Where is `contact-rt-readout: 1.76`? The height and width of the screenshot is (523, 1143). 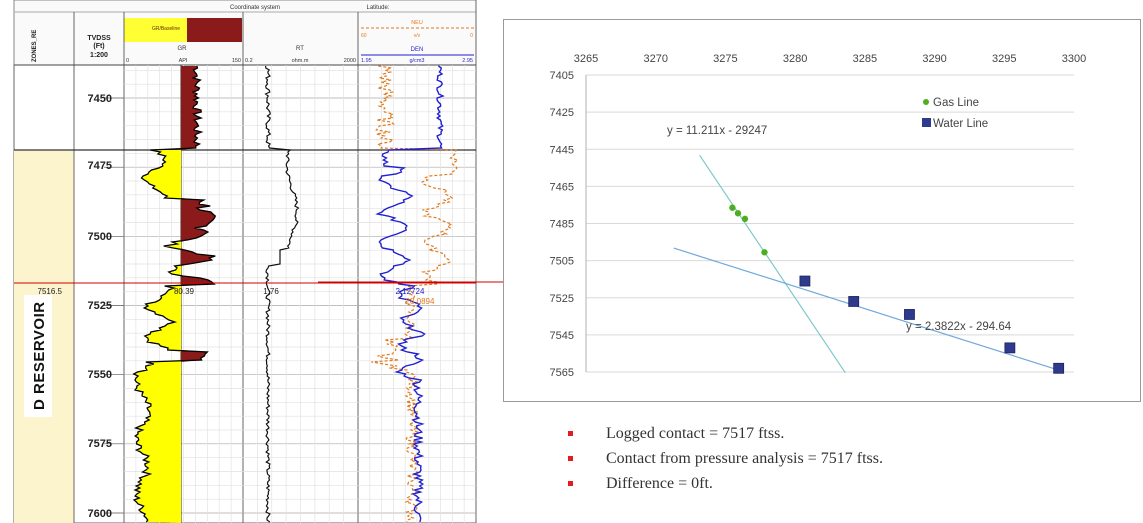
contact-rt-readout: 1.76 is located at coordinates (271, 291).